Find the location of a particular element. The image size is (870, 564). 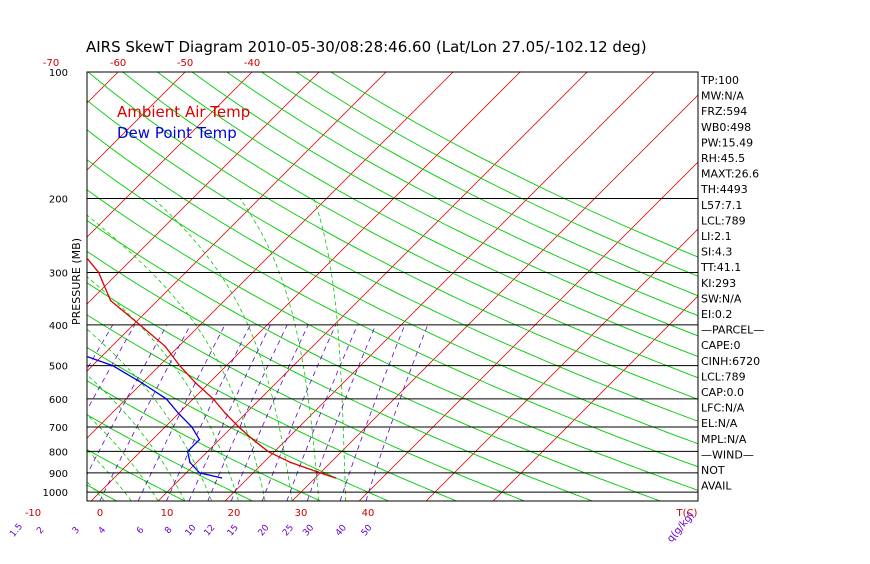

index-entry: EI:0.2 is located at coordinates (716, 314).